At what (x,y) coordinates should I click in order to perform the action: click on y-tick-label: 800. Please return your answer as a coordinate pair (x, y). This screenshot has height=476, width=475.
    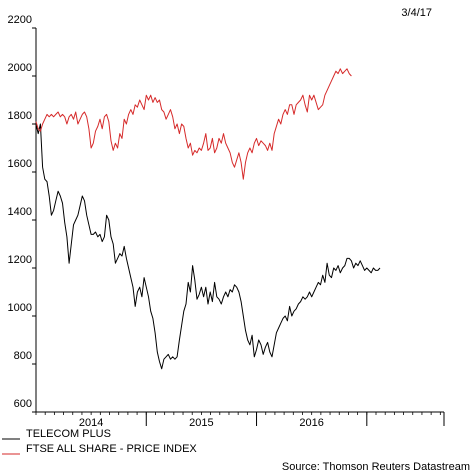
    Looking at the image, I should click on (23, 356).